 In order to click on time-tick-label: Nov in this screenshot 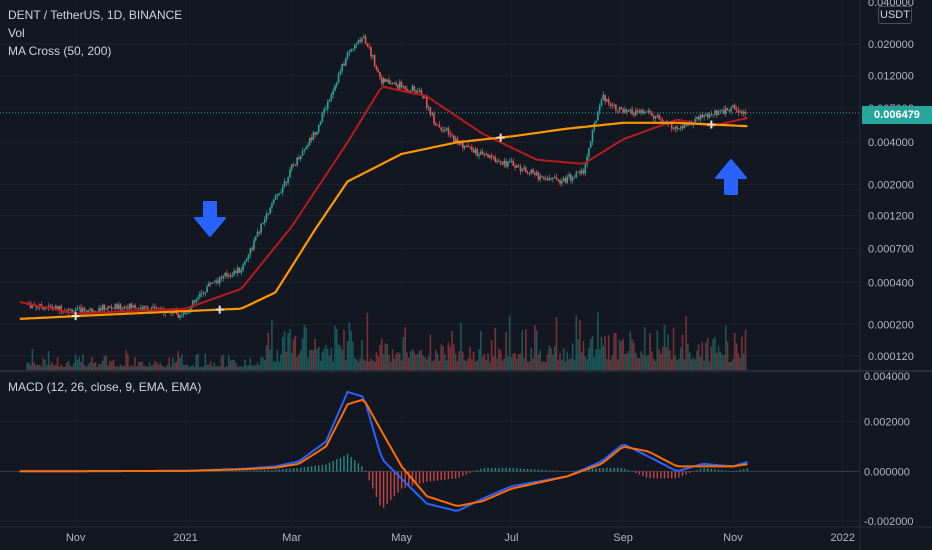, I will do `click(733, 538)`.